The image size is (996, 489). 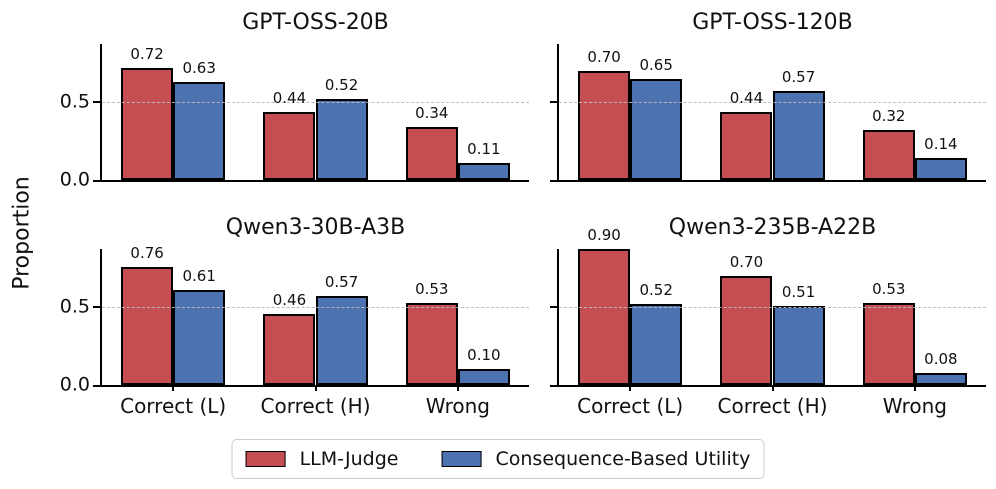 What do you see at coordinates (941, 358) in the screenshot?
I see `bar-value-label: 0.08` at bounding box center [941, 358].